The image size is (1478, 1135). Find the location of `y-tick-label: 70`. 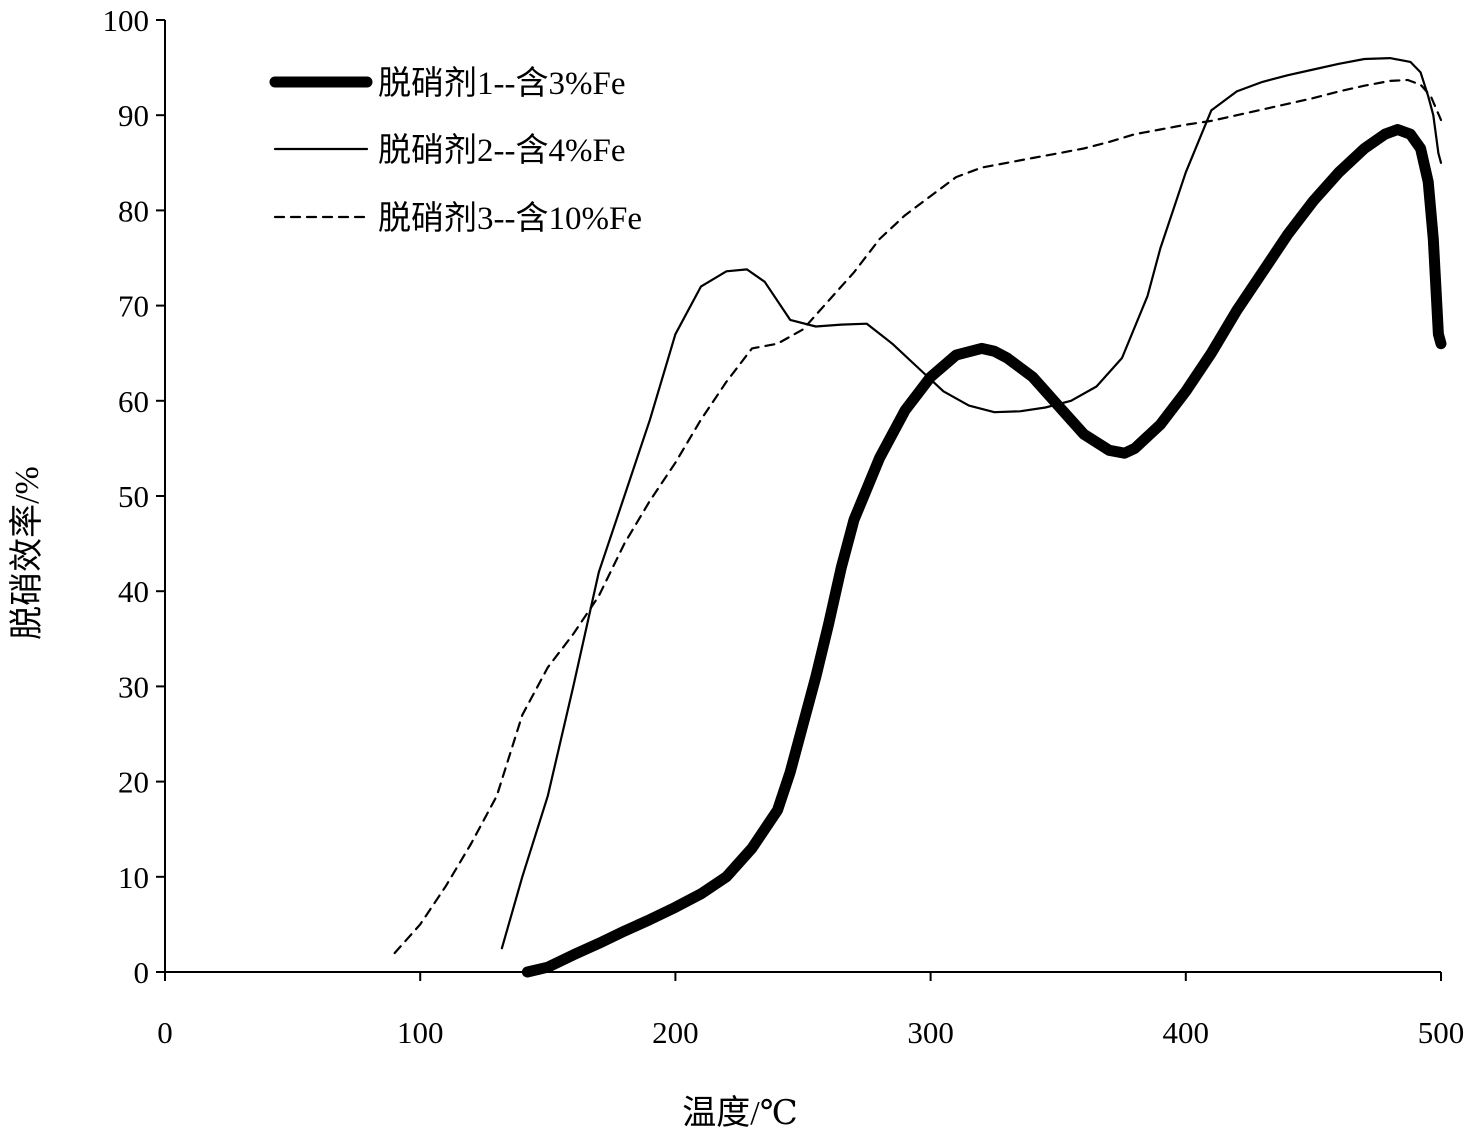

y-tick-label: 70 is located at coordinates (133, 306).